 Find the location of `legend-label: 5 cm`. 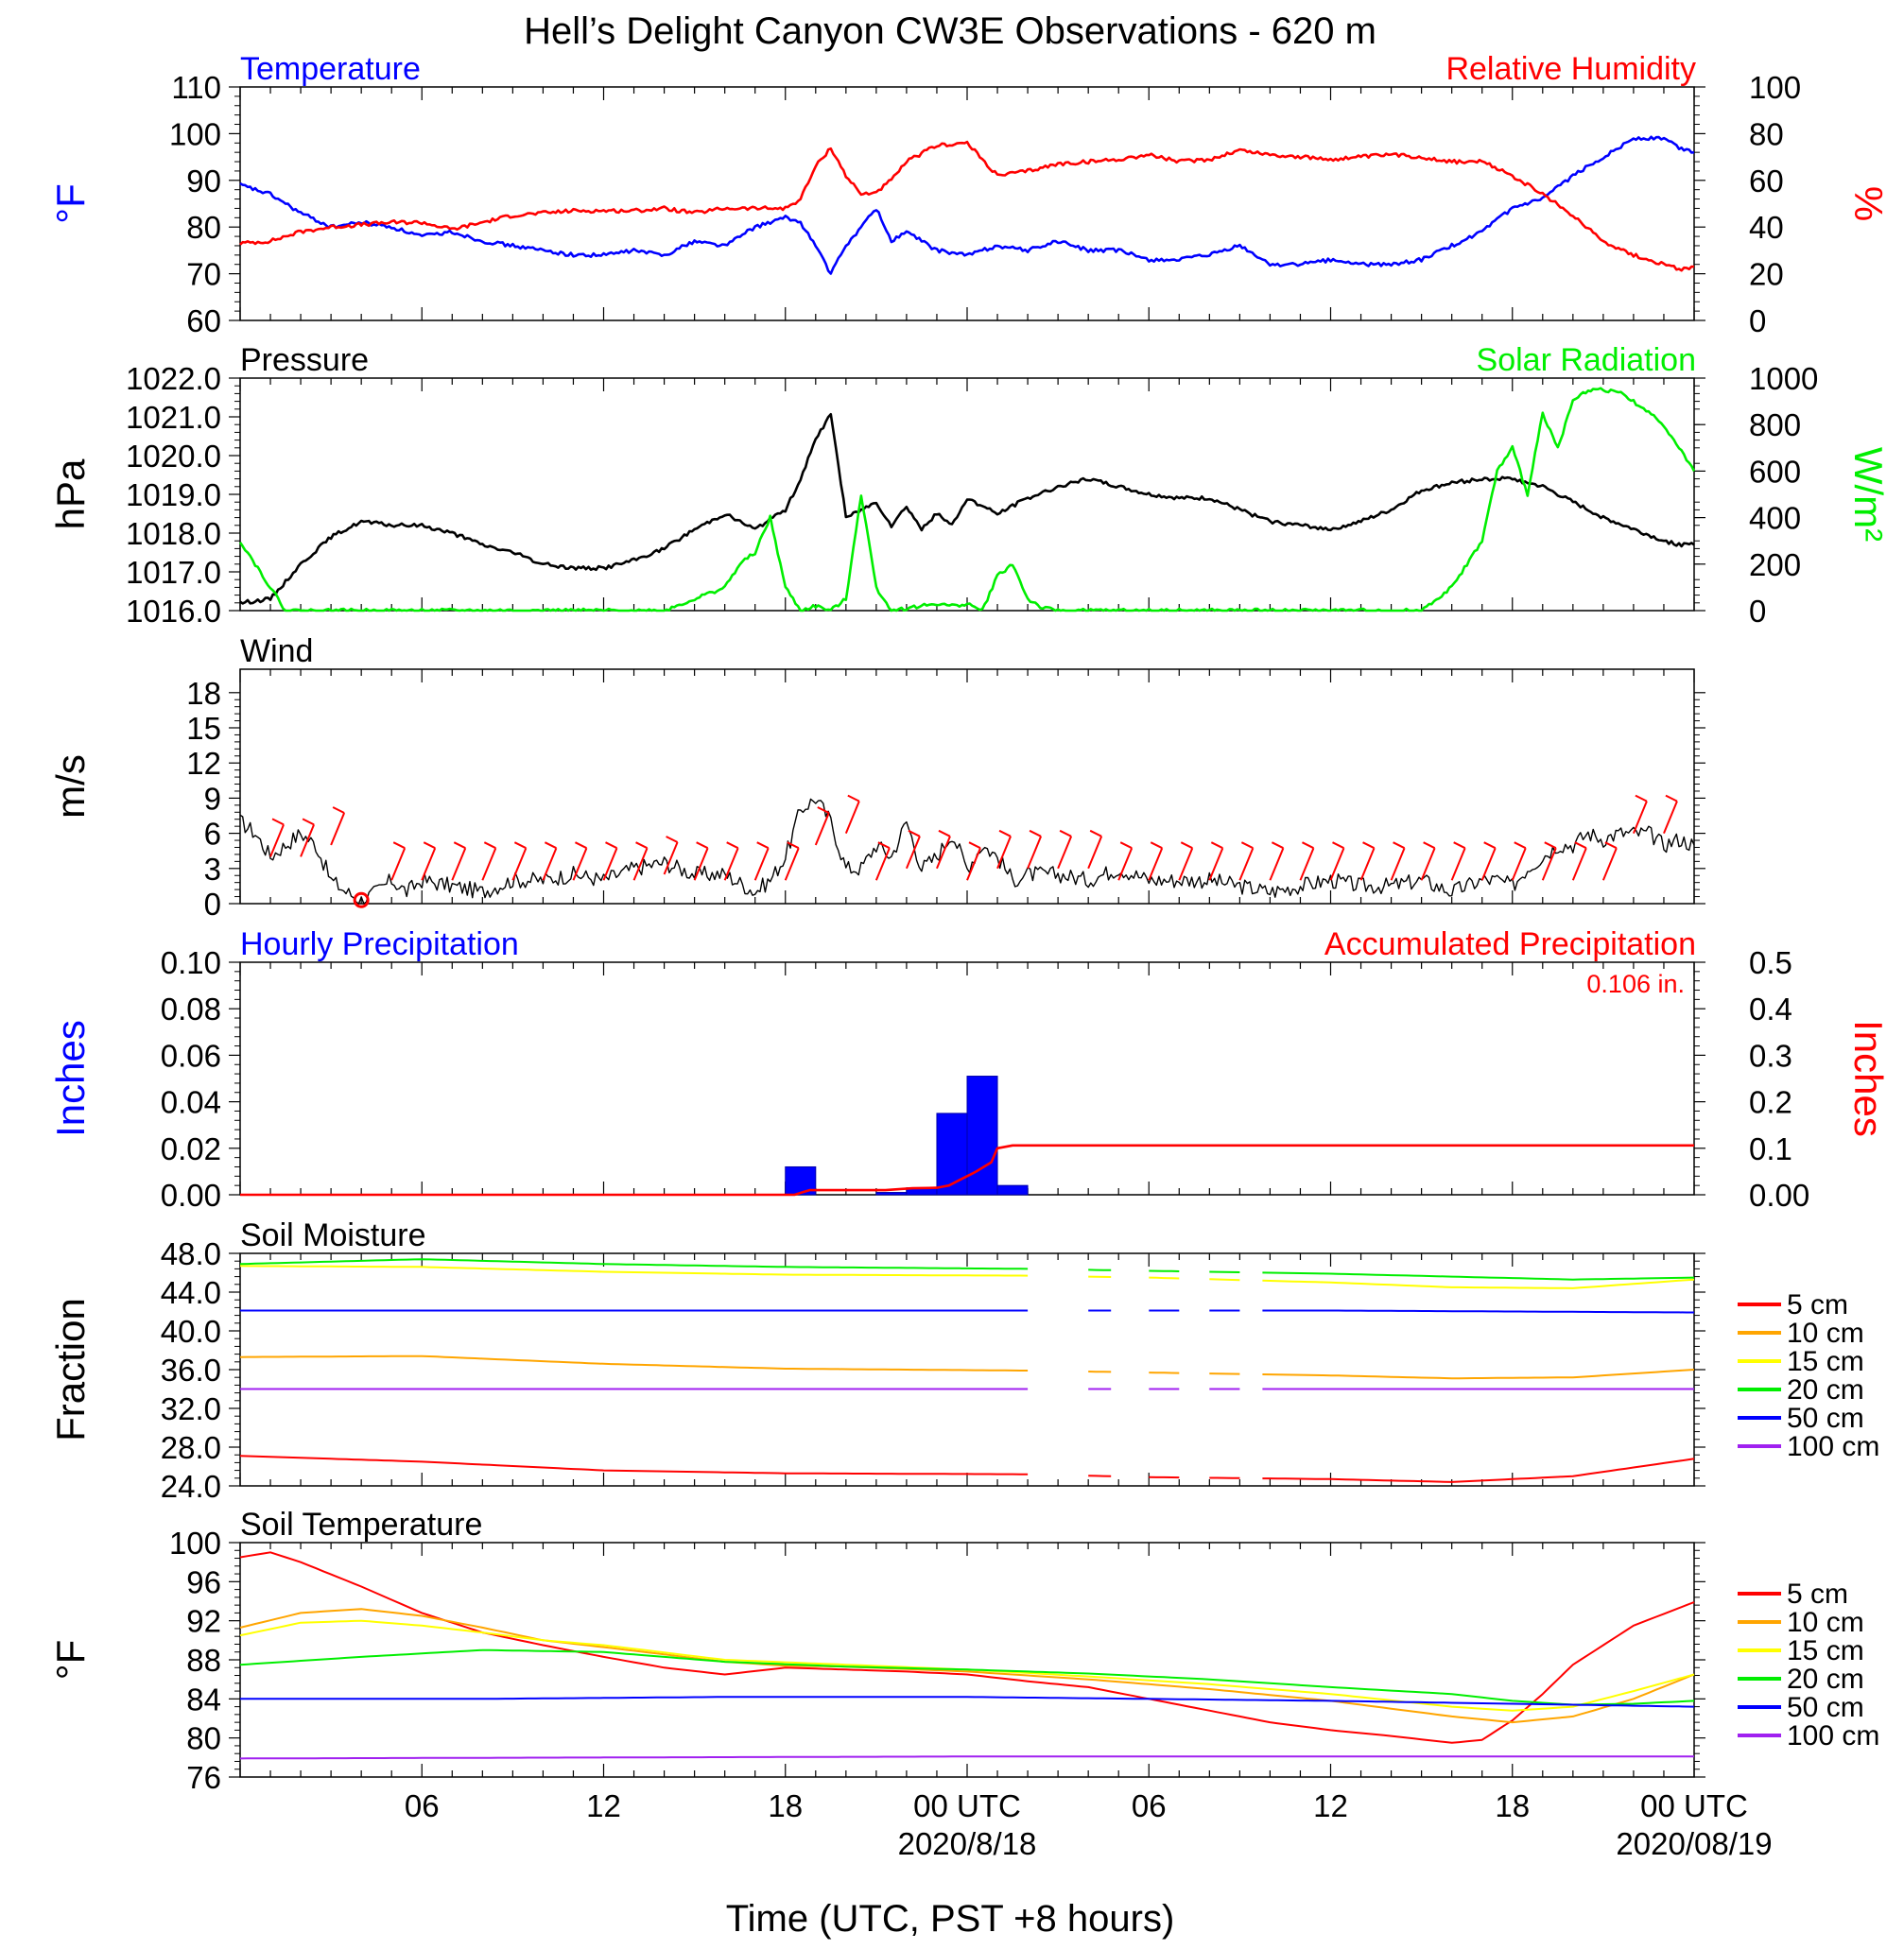

legend-label: 5 cm is located at coordinates (1818, 1304).